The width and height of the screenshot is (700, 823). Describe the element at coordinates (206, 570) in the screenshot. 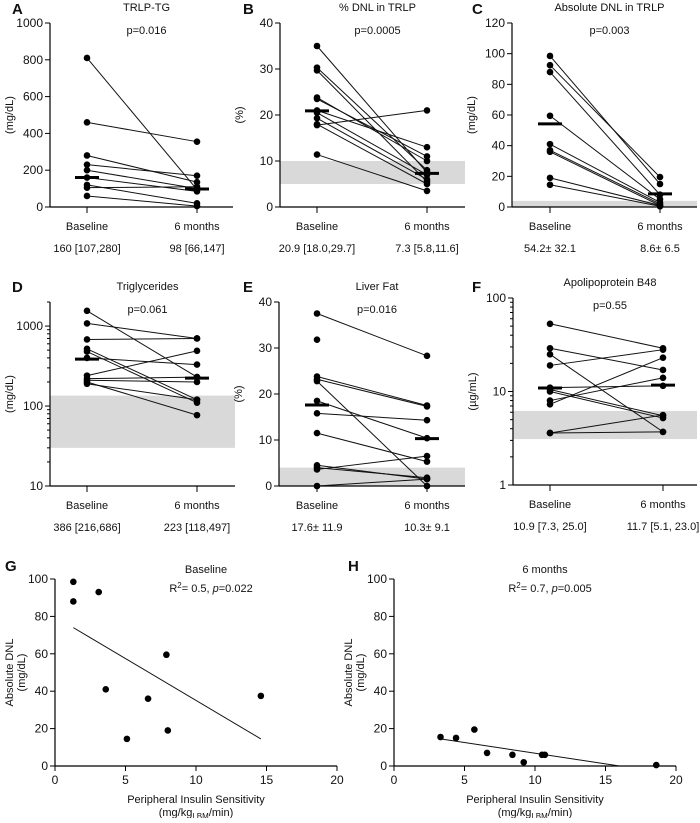

I see `chart-title: Baseline` at that location.